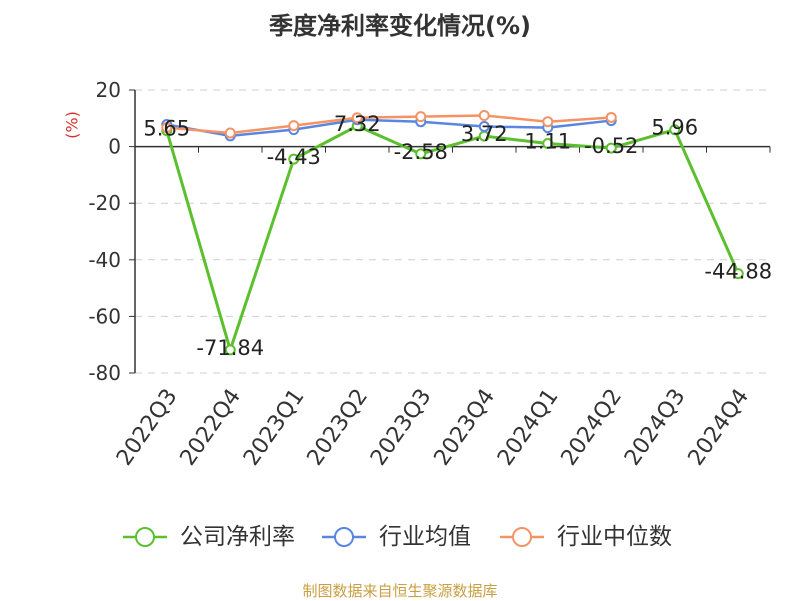 The width and height of the screenshot is (800, 601). I want to click on data-label: -2.58, so click(421, 152).